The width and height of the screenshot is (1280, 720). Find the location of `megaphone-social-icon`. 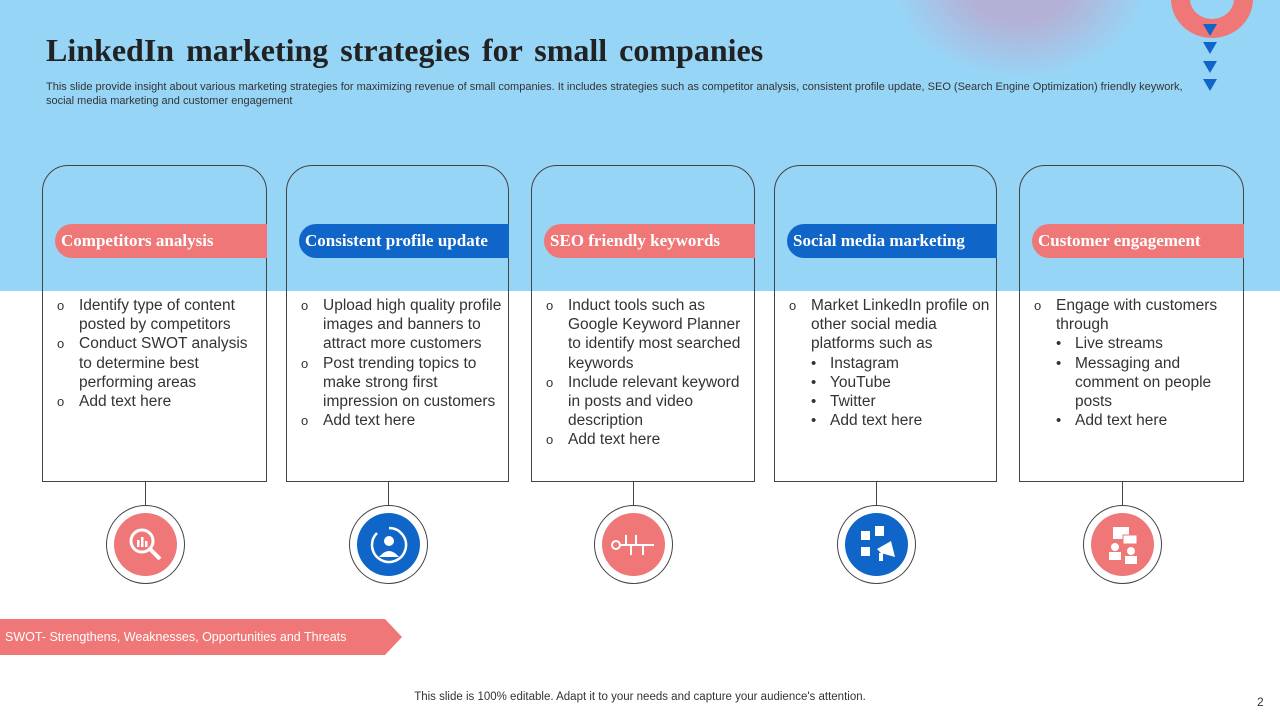

megaphone-social-icon is located at coordinates (876, 544).